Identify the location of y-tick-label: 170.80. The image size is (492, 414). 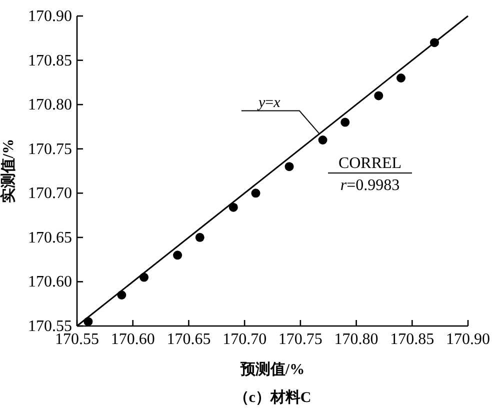
(50, 105).